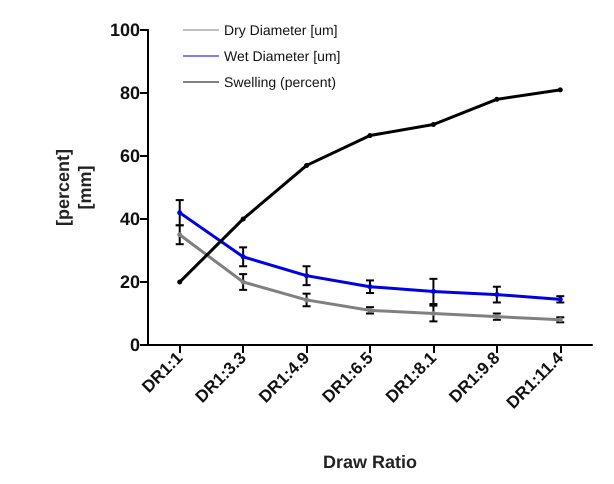  I want to click on y-tick-label: 100, so click(125, 30).